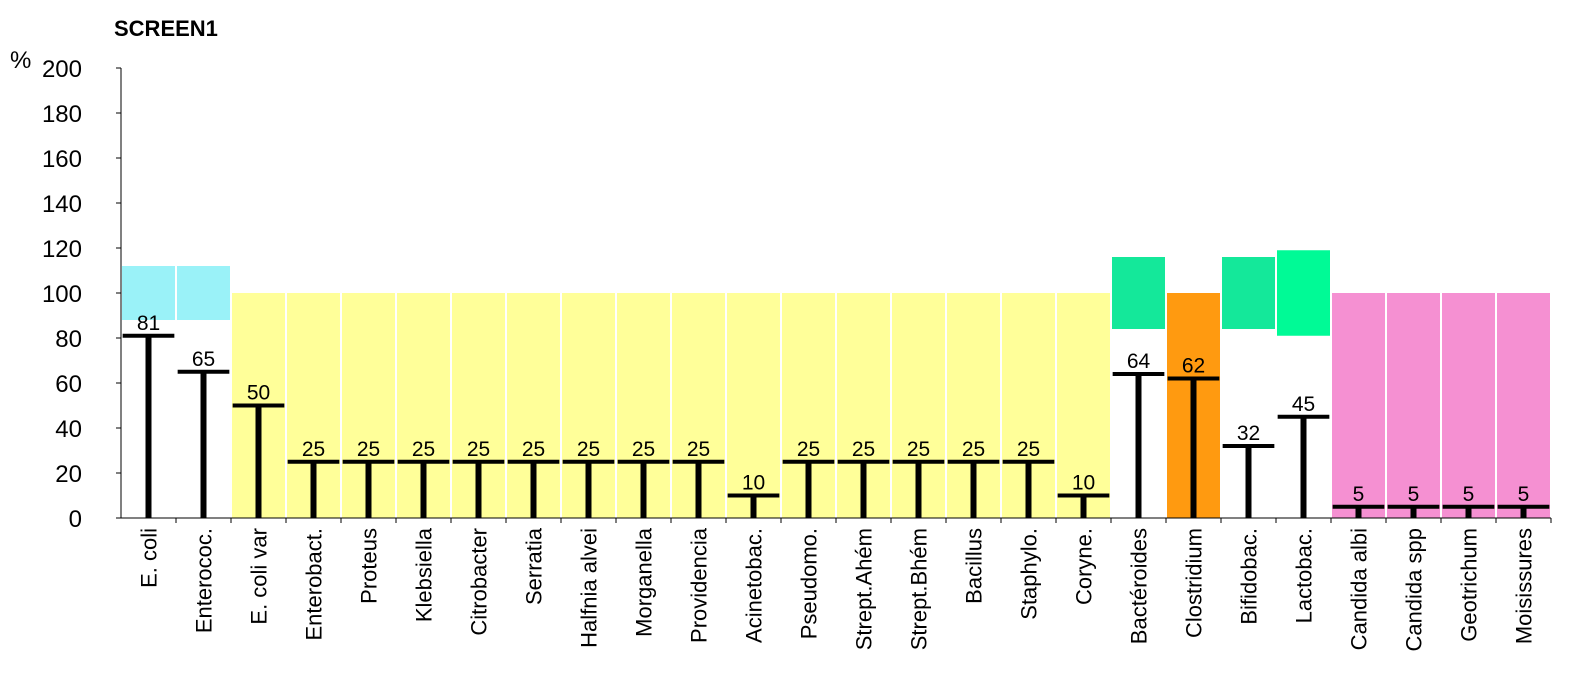 The width and height of the screenshot is (1590, 698). What do you see at coordinates (1469, 585) in the screenshot?
I see `x-tick-label: Geotrichum` at bounding box center [1469, 585].